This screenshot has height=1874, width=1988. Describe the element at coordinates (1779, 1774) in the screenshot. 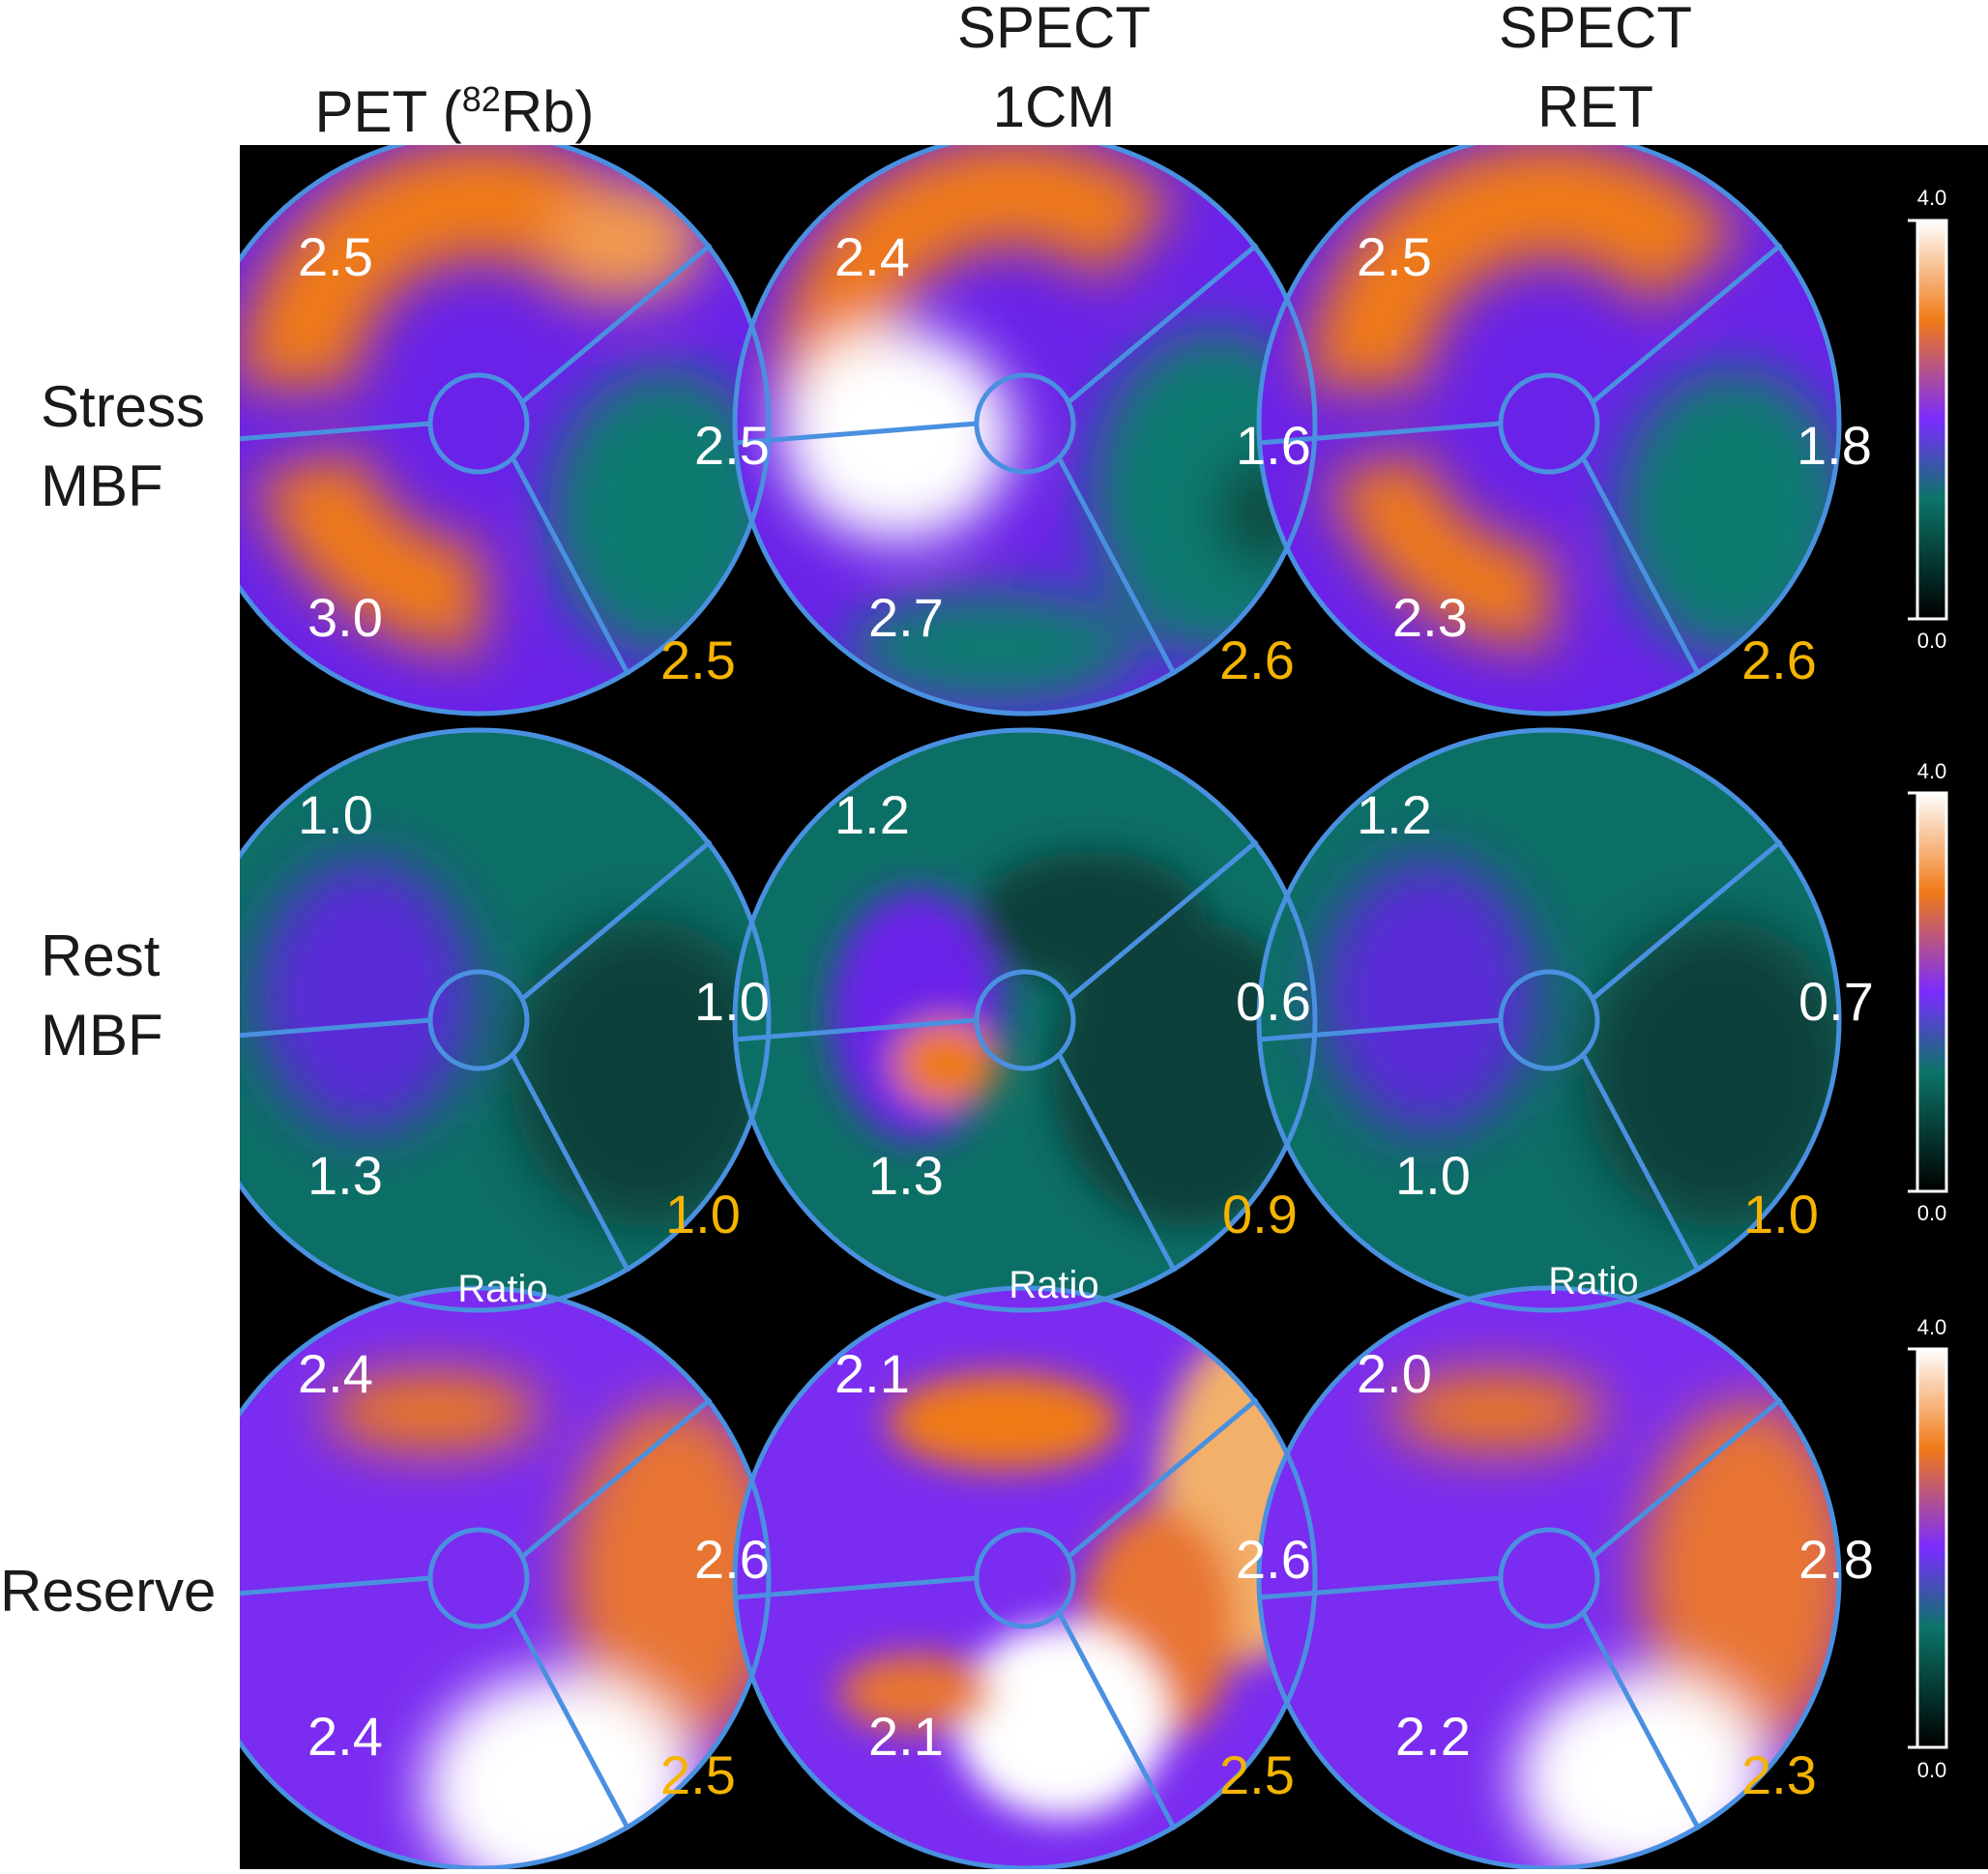

I see `value-global: 2.3` at that location.